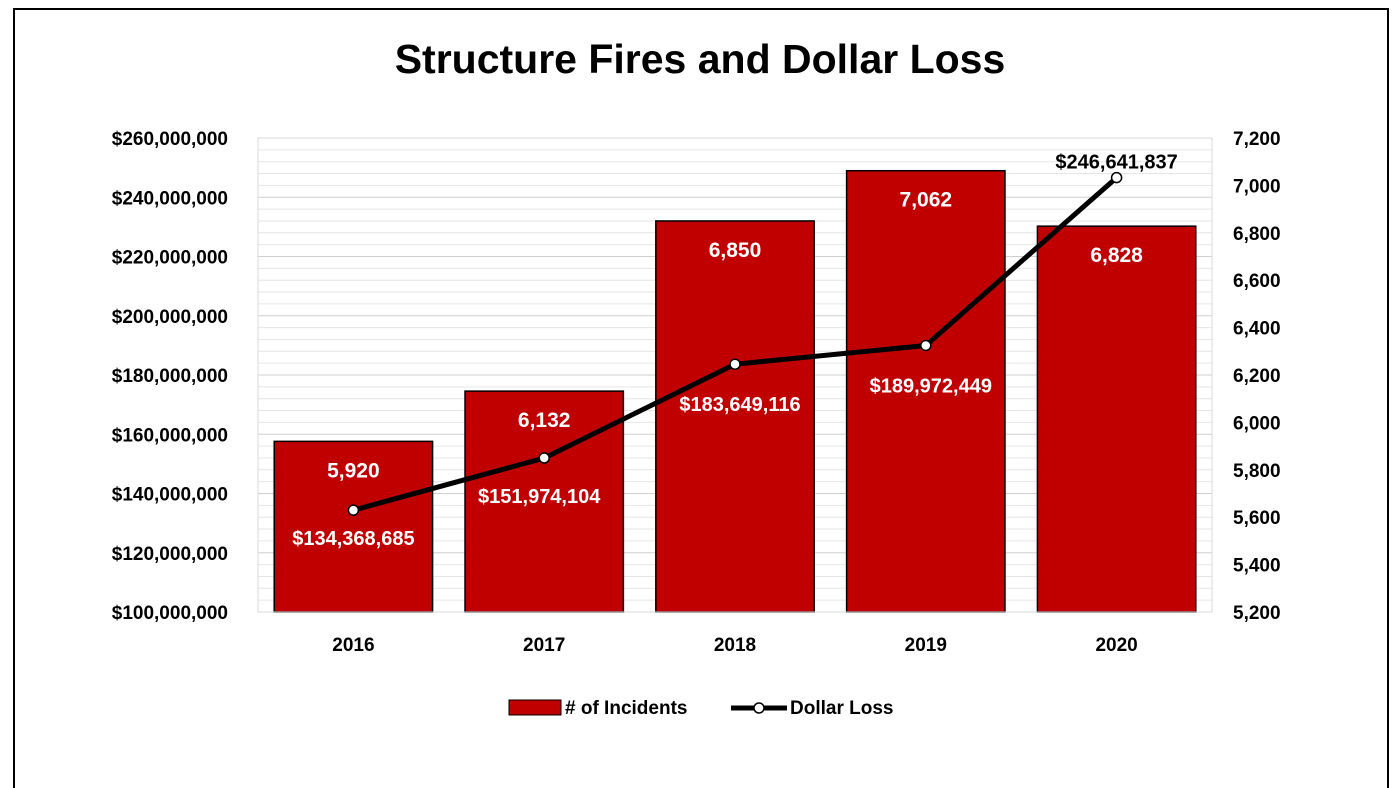 Image resolution: width=1397 pixels, height=788 pixels. Describe the element at coordinates (759, 708) in the screenshot. I see `legend-swatch-marker` at that location.